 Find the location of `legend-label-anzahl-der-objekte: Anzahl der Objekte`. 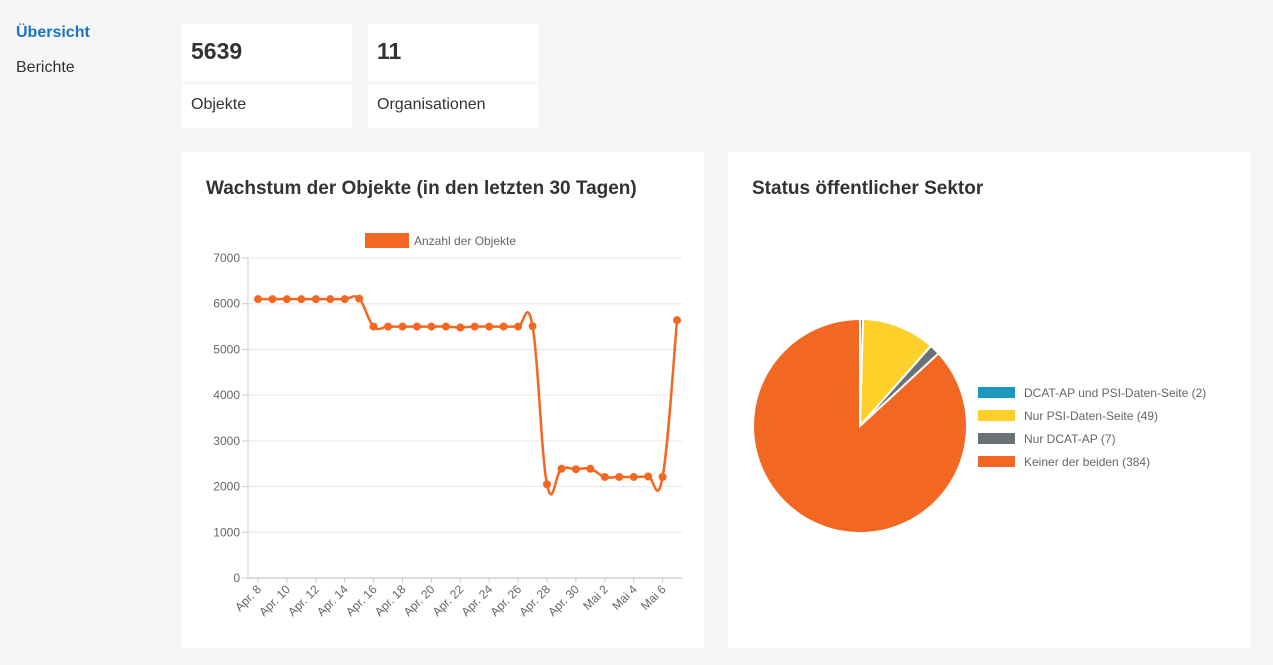

legend-label-anzahl-der-objekte: Anzahl der Objekte is located at coordinates (465, 241).